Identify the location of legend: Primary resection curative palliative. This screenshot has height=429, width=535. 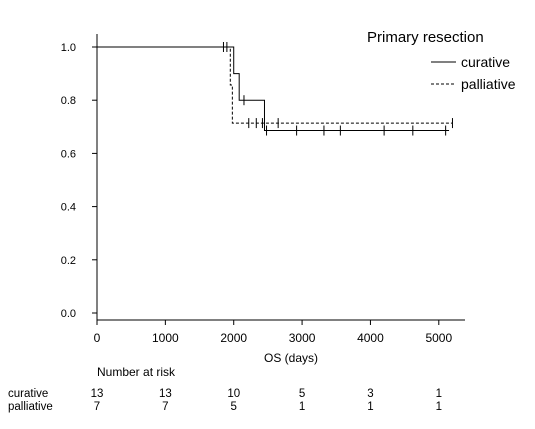
(441, 60).